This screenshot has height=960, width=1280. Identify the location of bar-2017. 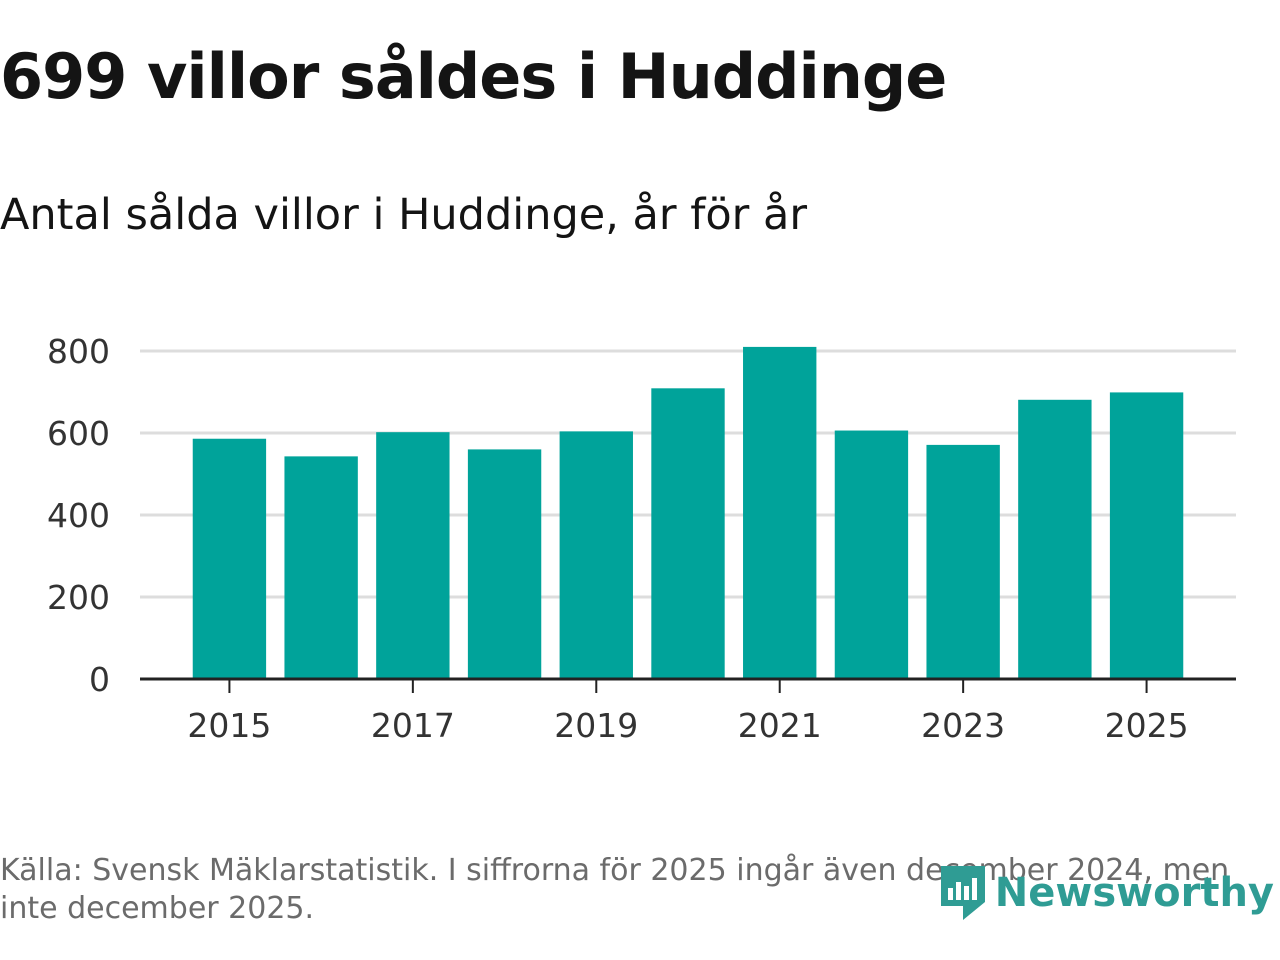
(413, 555).